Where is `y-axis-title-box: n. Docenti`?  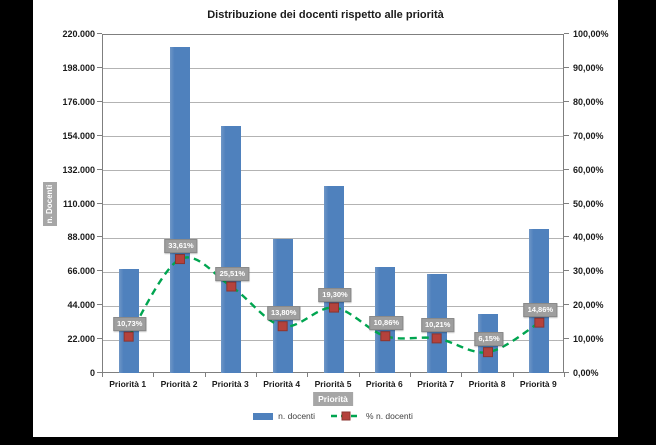 y-axis-title-box: n. Docenti is located at coordinates (50, 204).